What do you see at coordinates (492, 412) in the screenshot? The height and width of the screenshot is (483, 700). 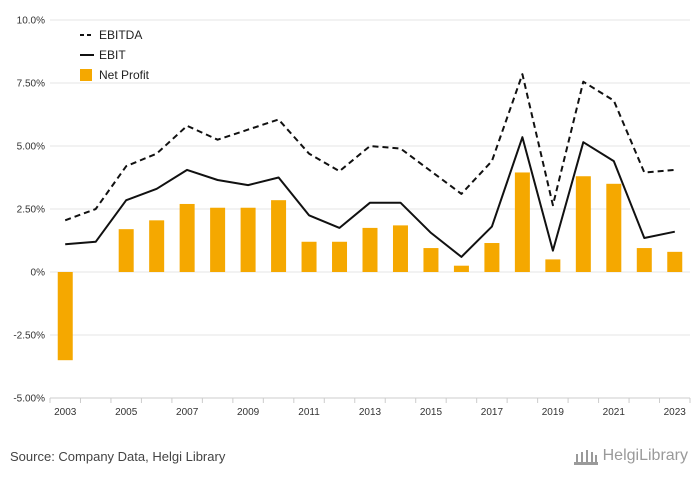 I see `x-tick-label: 2017` at bounding box center [492, 412].